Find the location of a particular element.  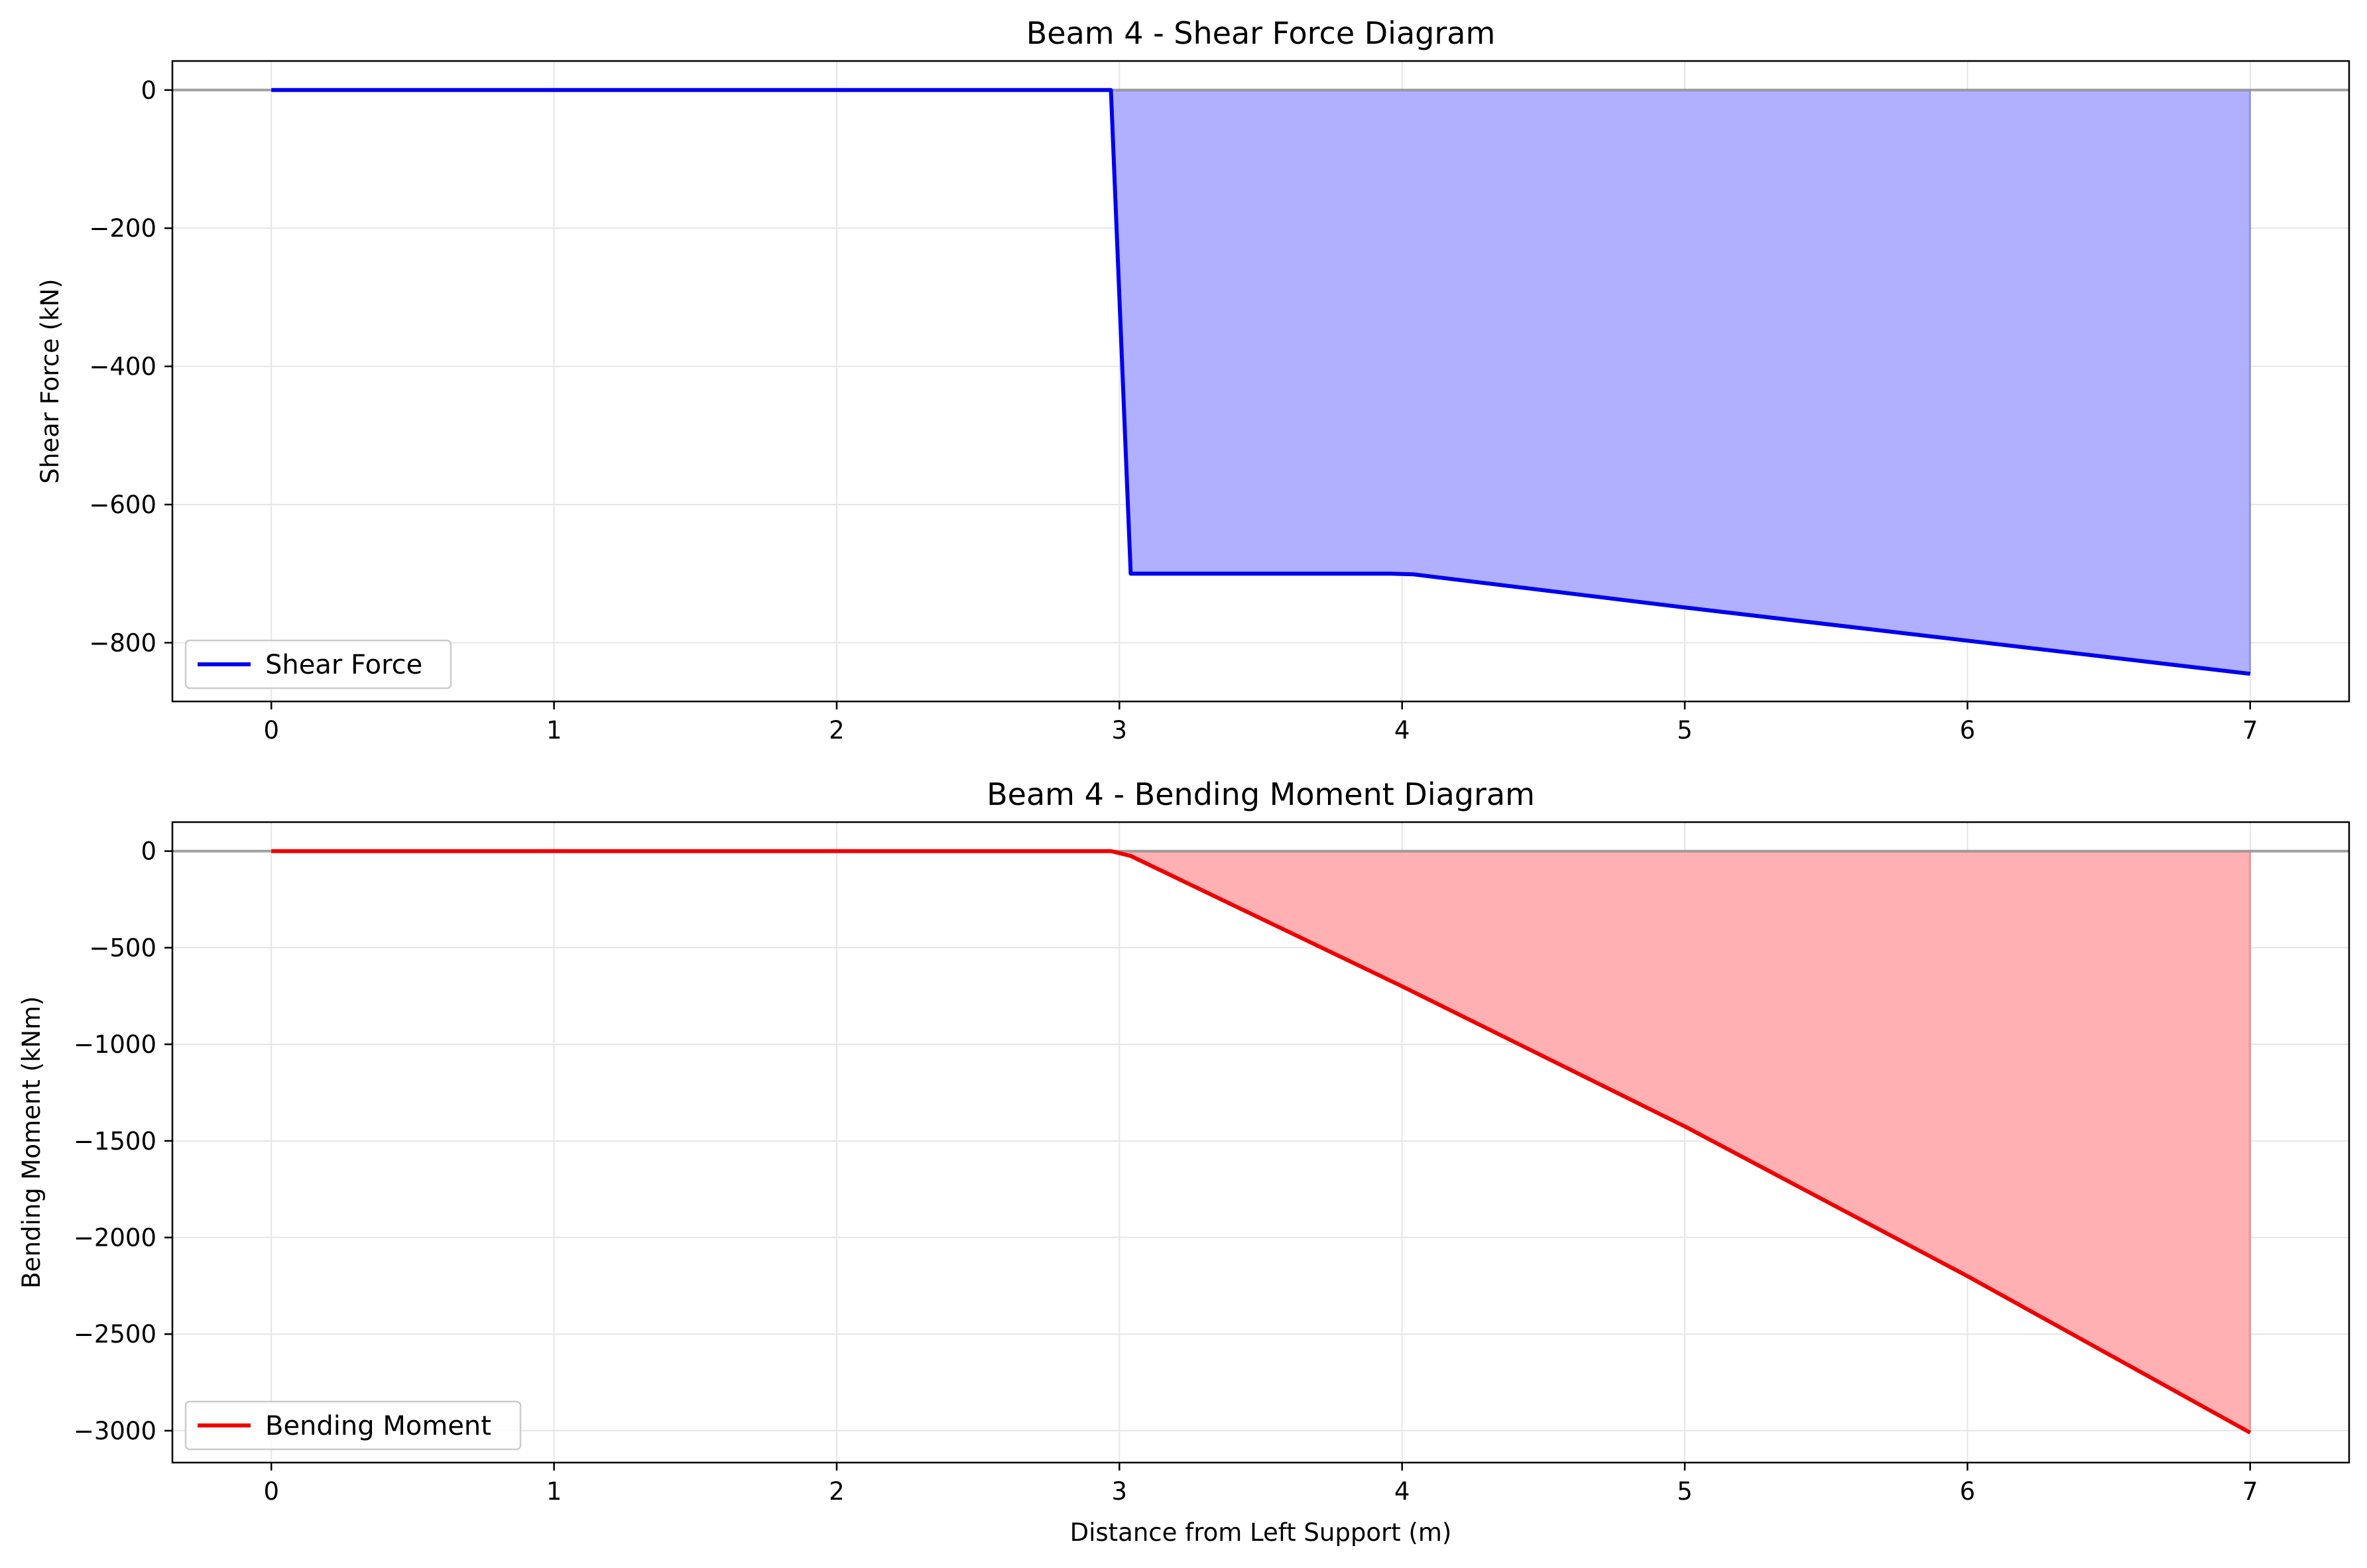

shear-x-tick-label: 3 is located at coordinates (1120, 730).